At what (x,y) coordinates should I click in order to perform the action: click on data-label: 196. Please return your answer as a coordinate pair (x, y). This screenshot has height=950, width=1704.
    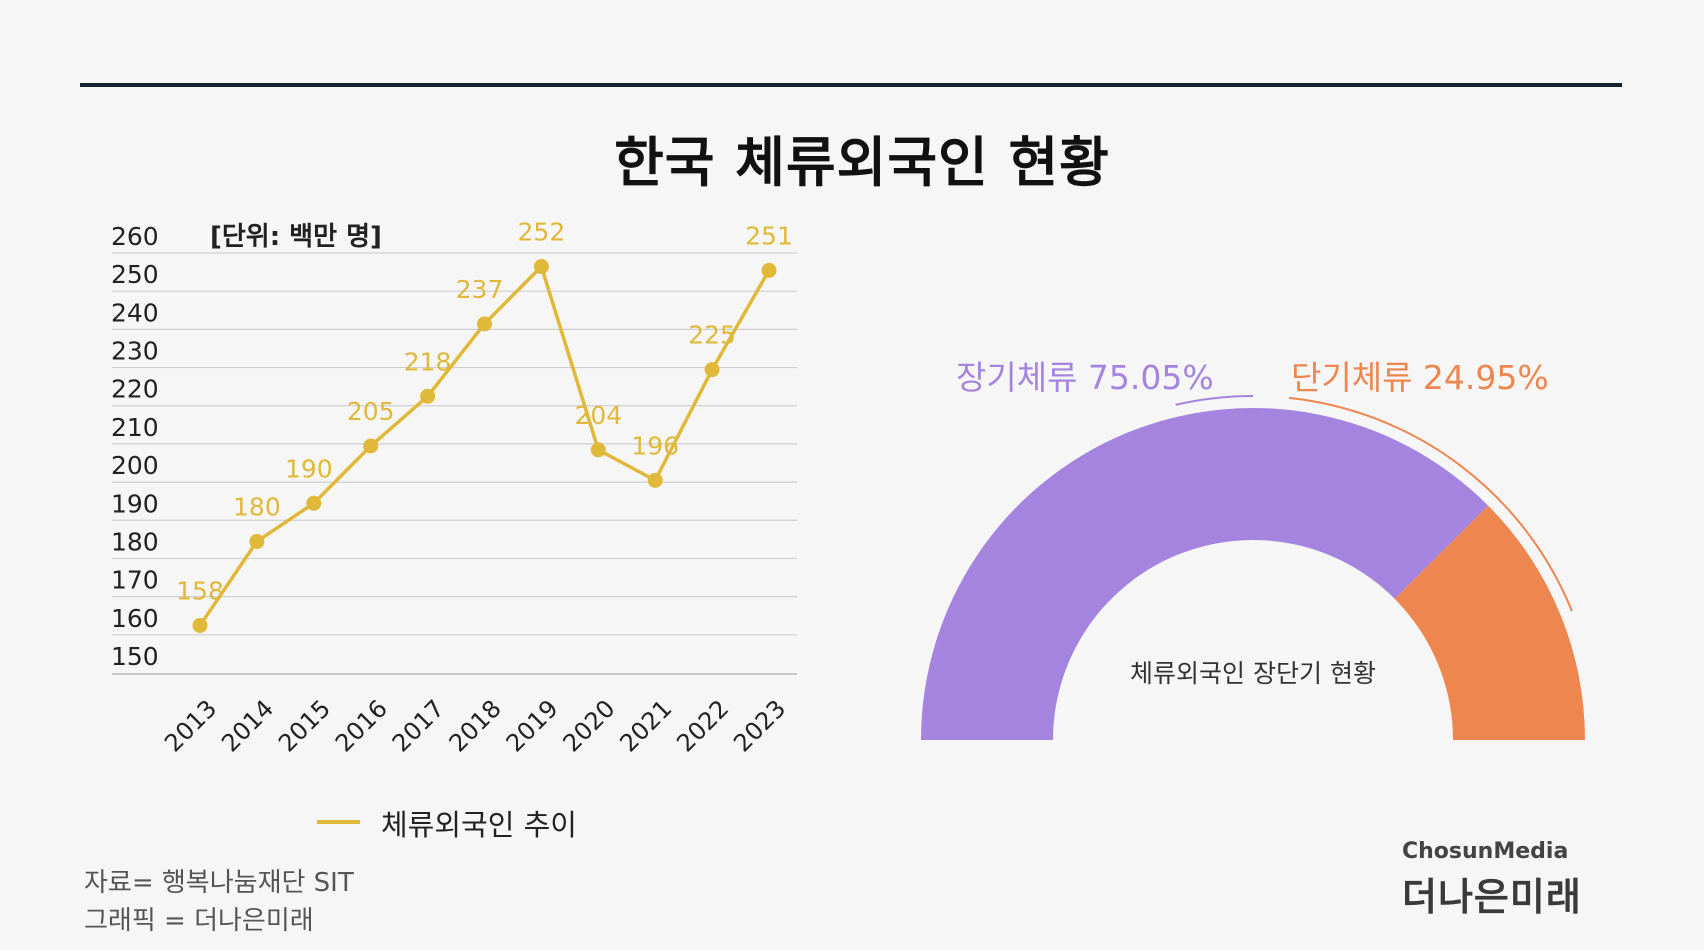
    Looking at the image, I should click on (655, 445).